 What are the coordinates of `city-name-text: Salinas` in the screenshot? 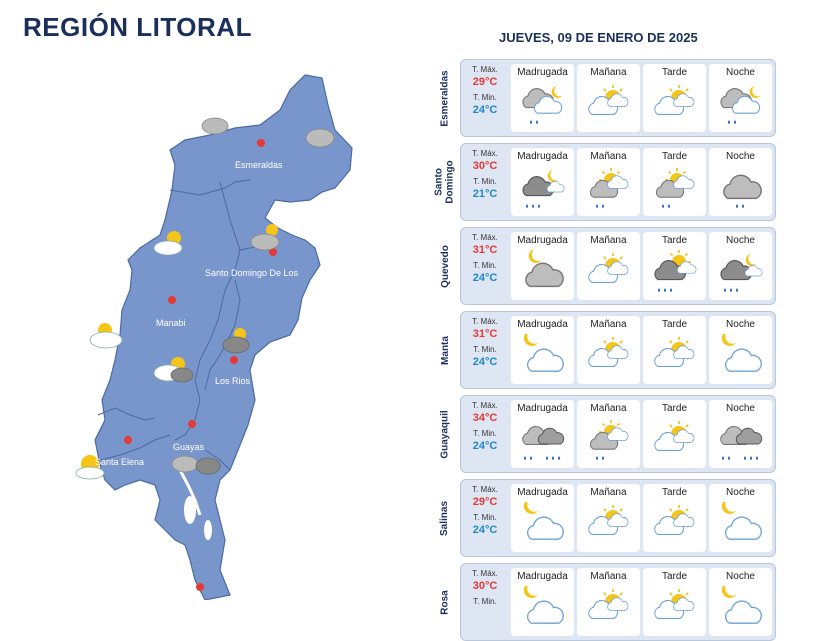 It's located at (445, 518).